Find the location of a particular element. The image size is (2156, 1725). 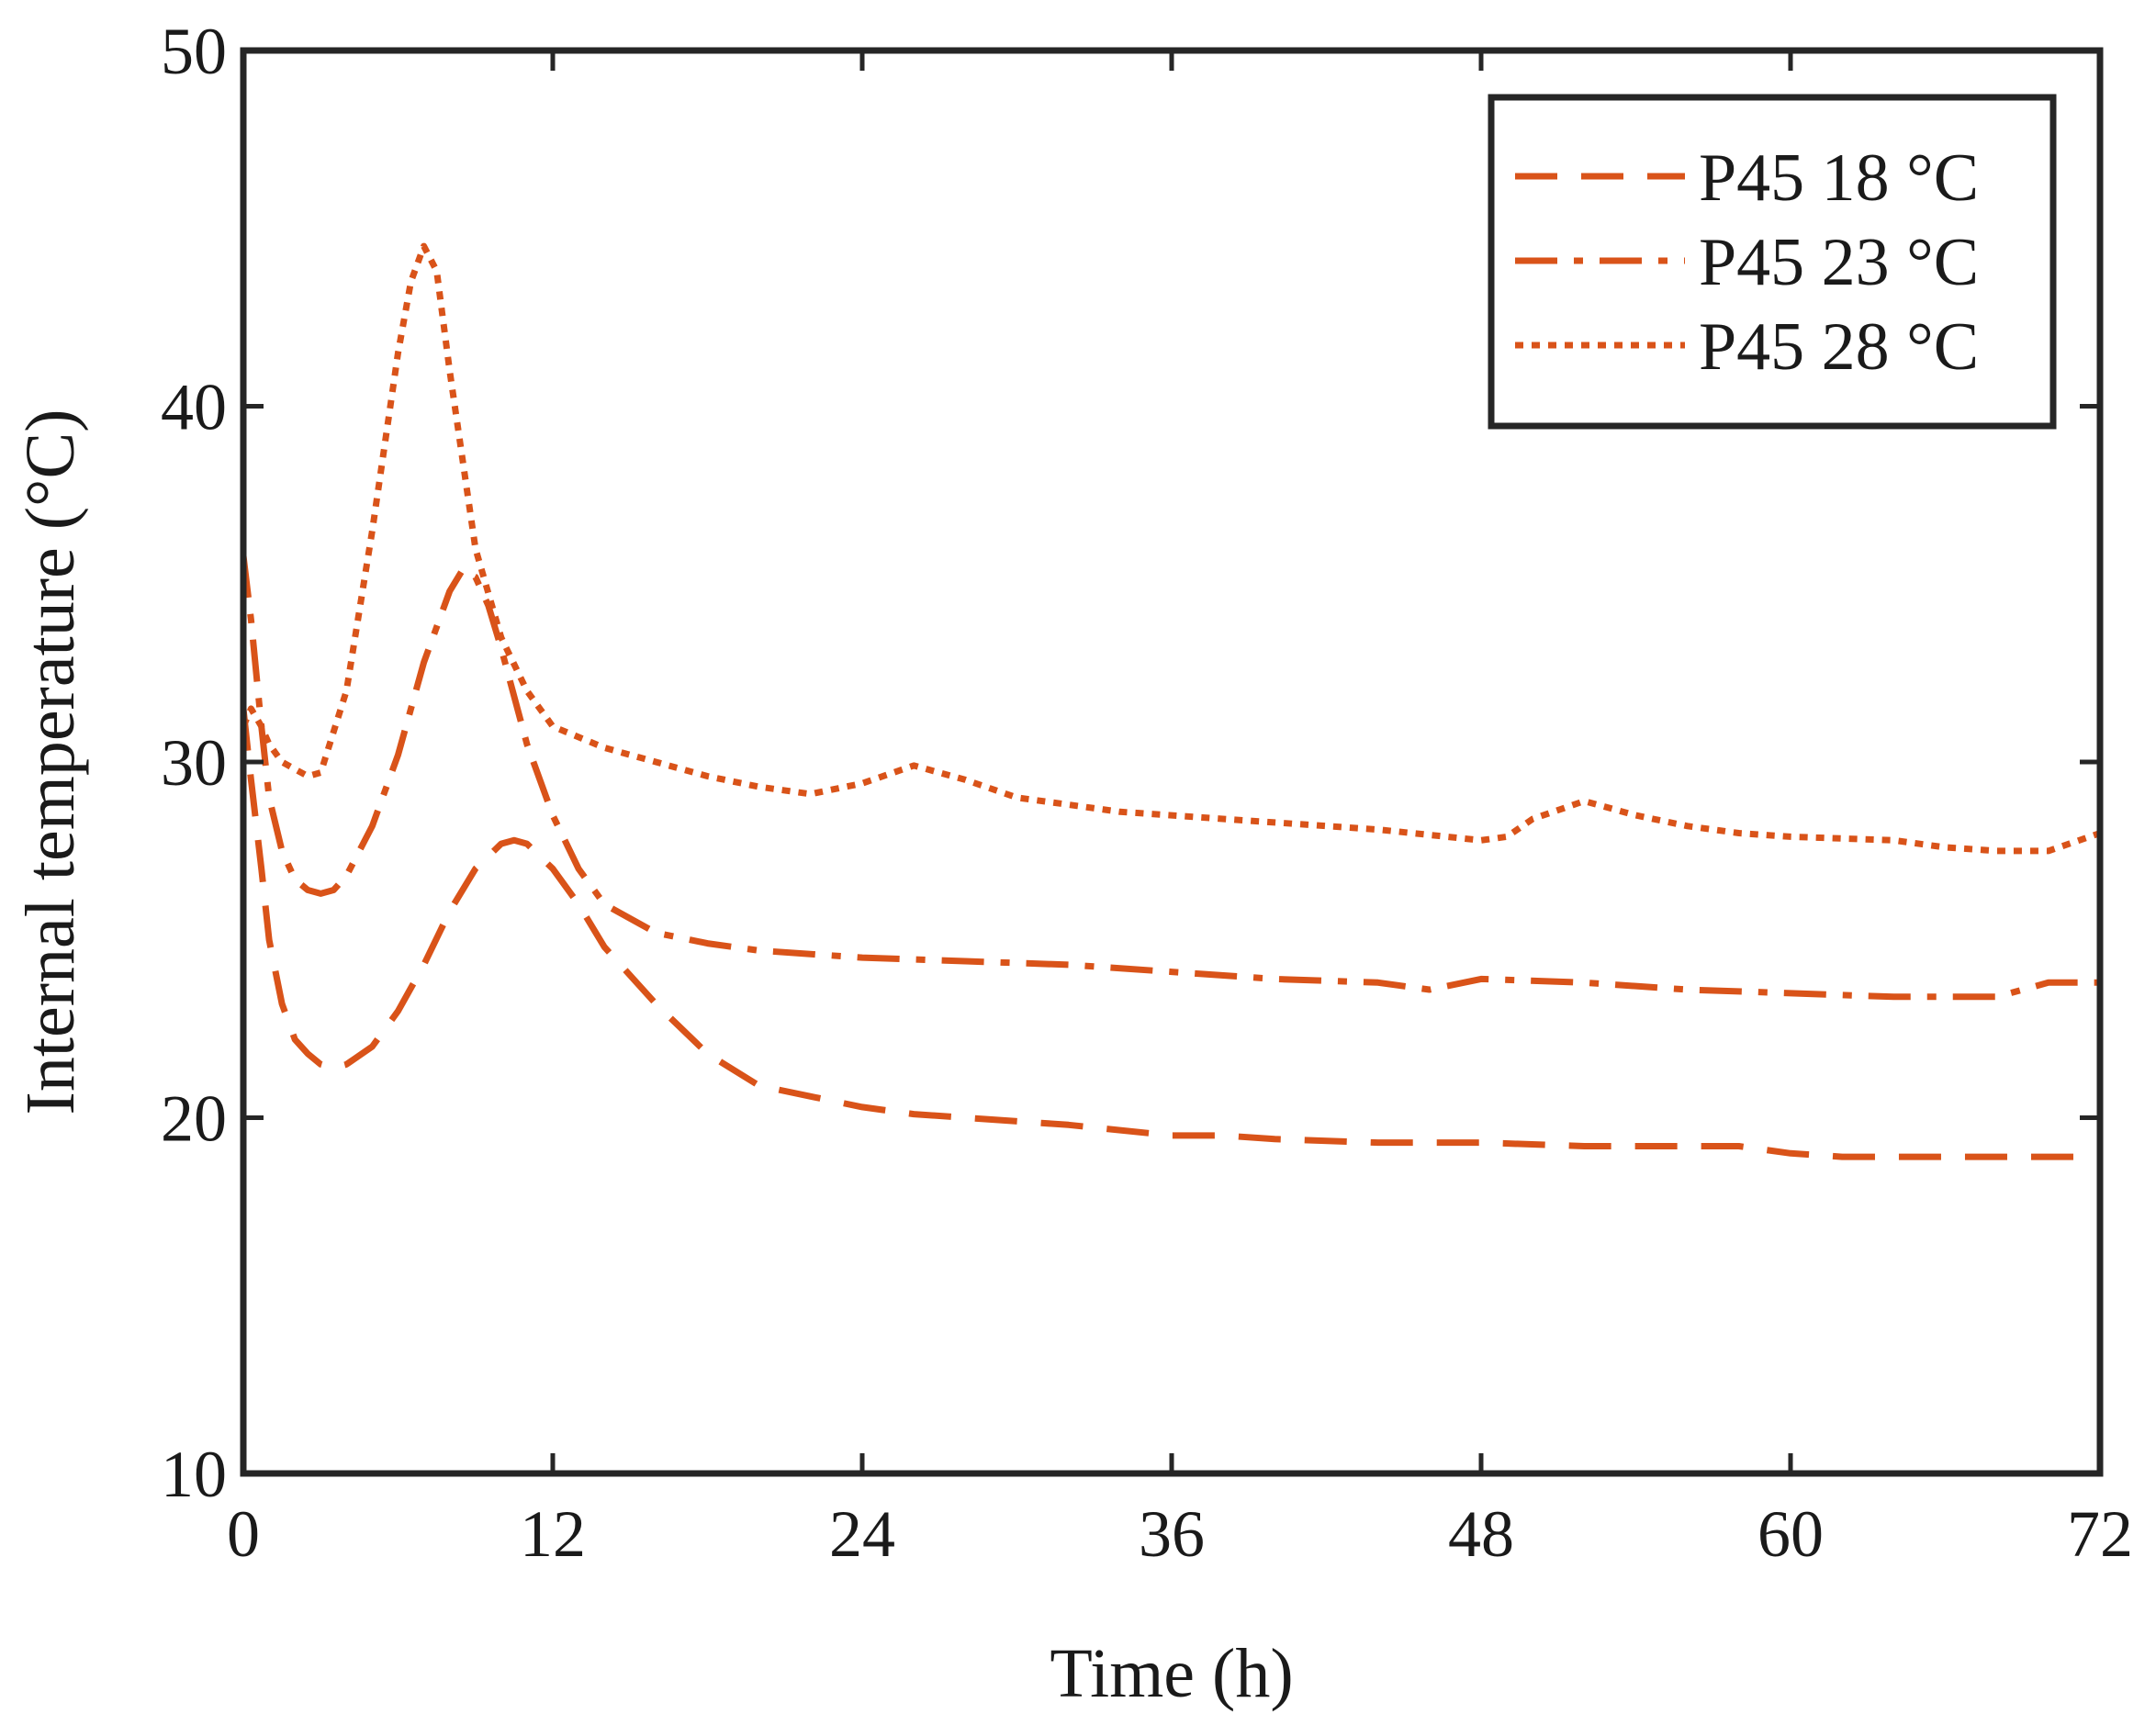

legend-label-1: P45 18 °C is located at coordinates (1839, 178).